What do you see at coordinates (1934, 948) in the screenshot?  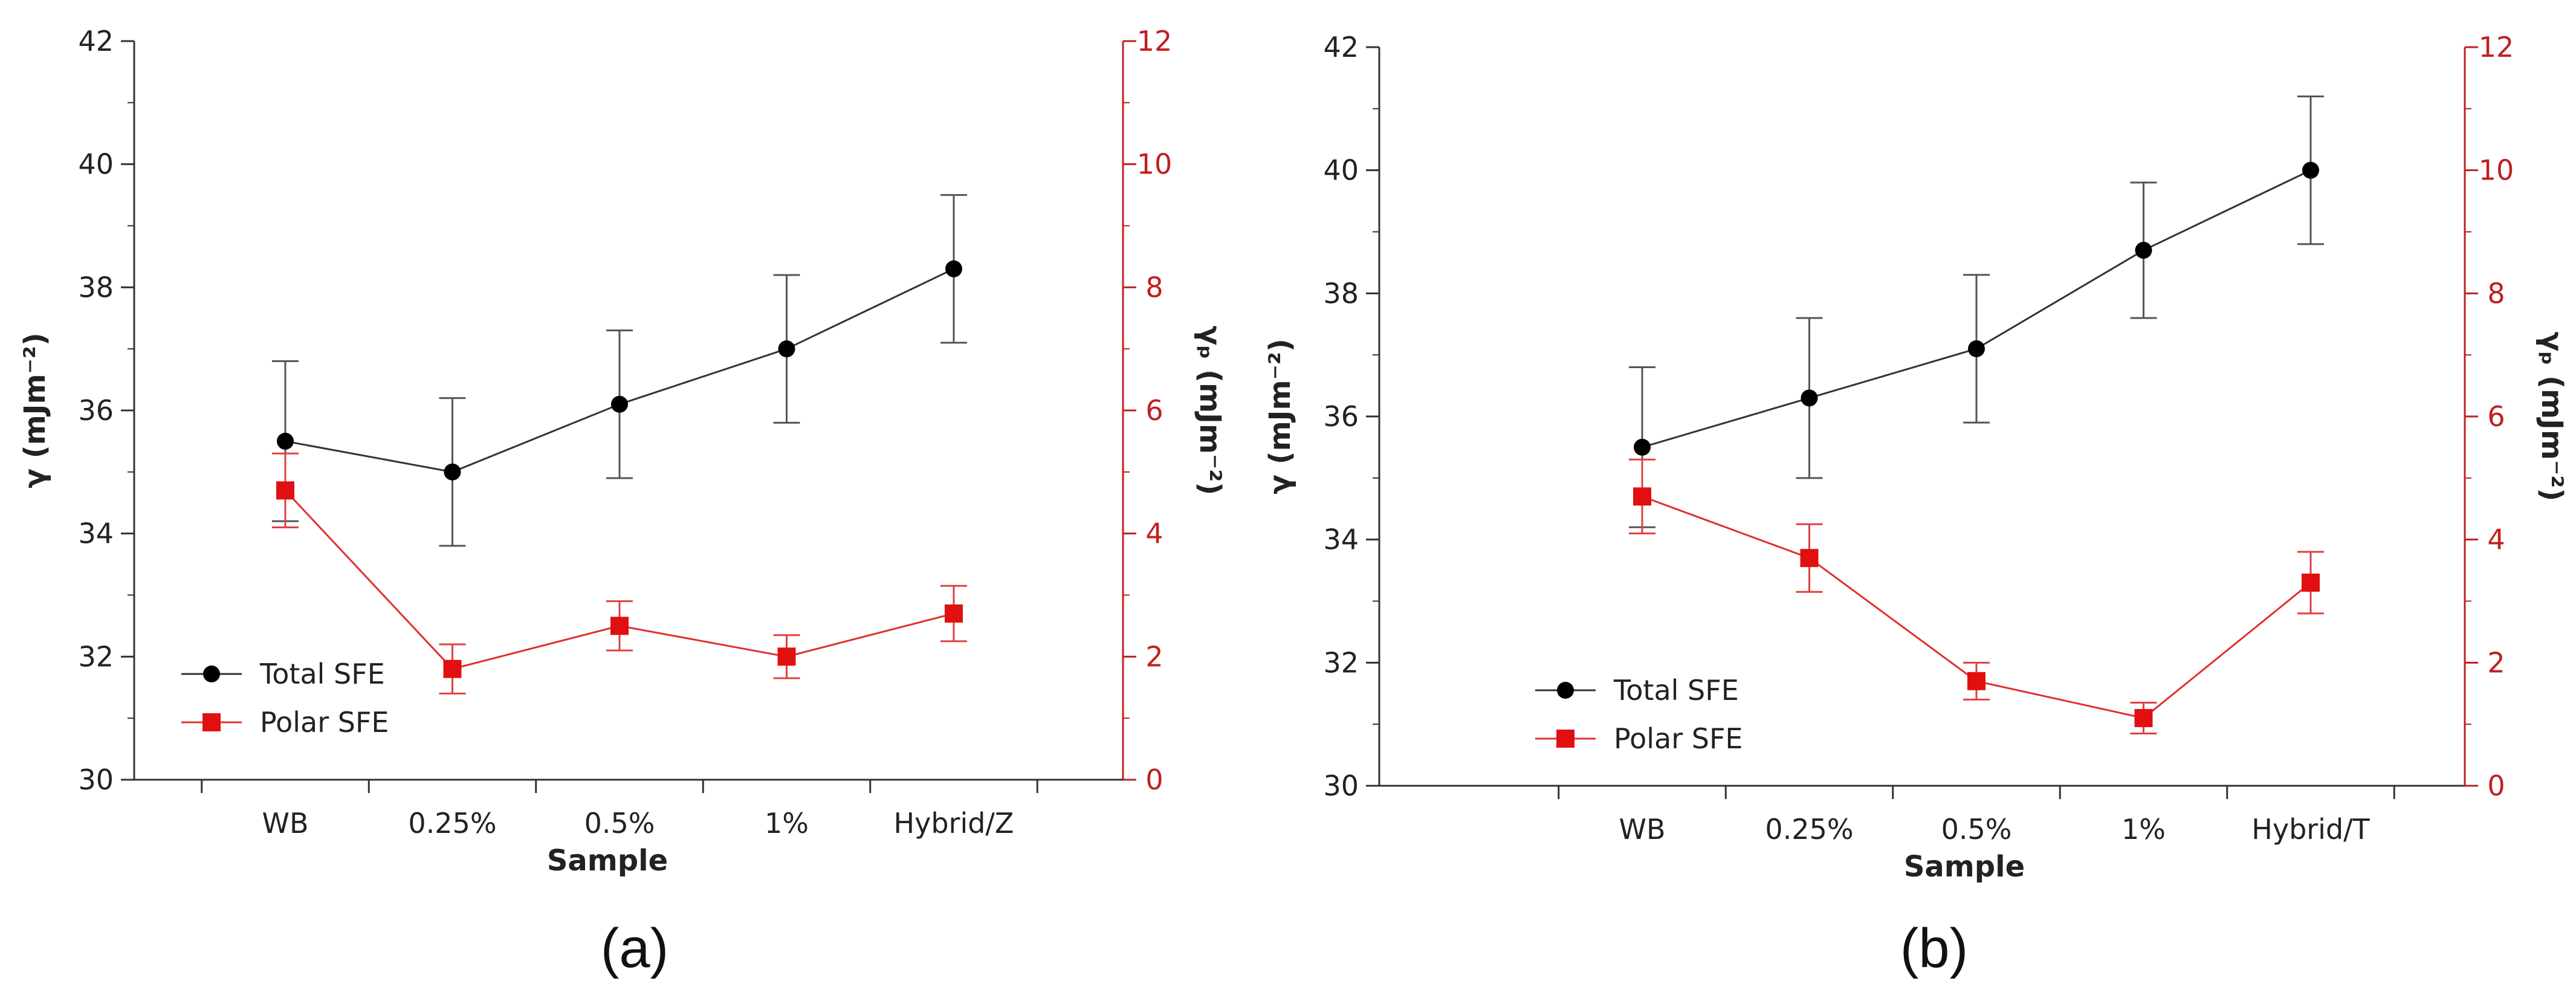 I see `panel-label: (b)` at bounding box center [1934, 948].